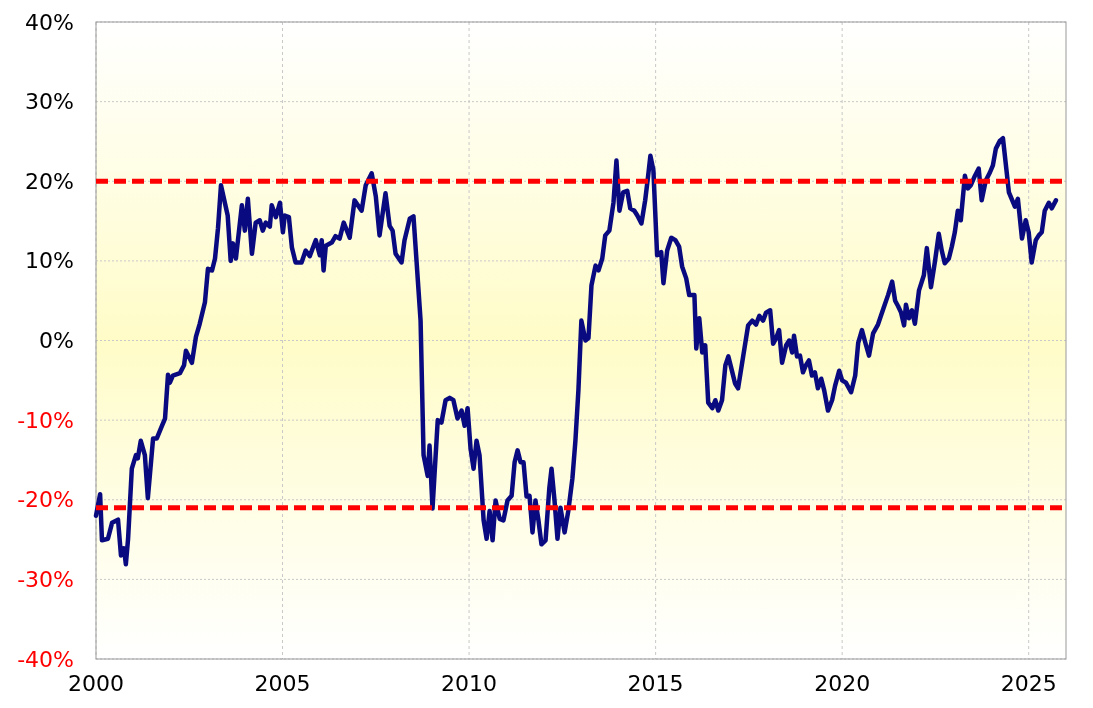 Image resolution: width=1093 pixels, height=708 pixels. Describe the element at coordinates (49, 22) in the screenshot. I see `y-tick-label: 40%` at that location.